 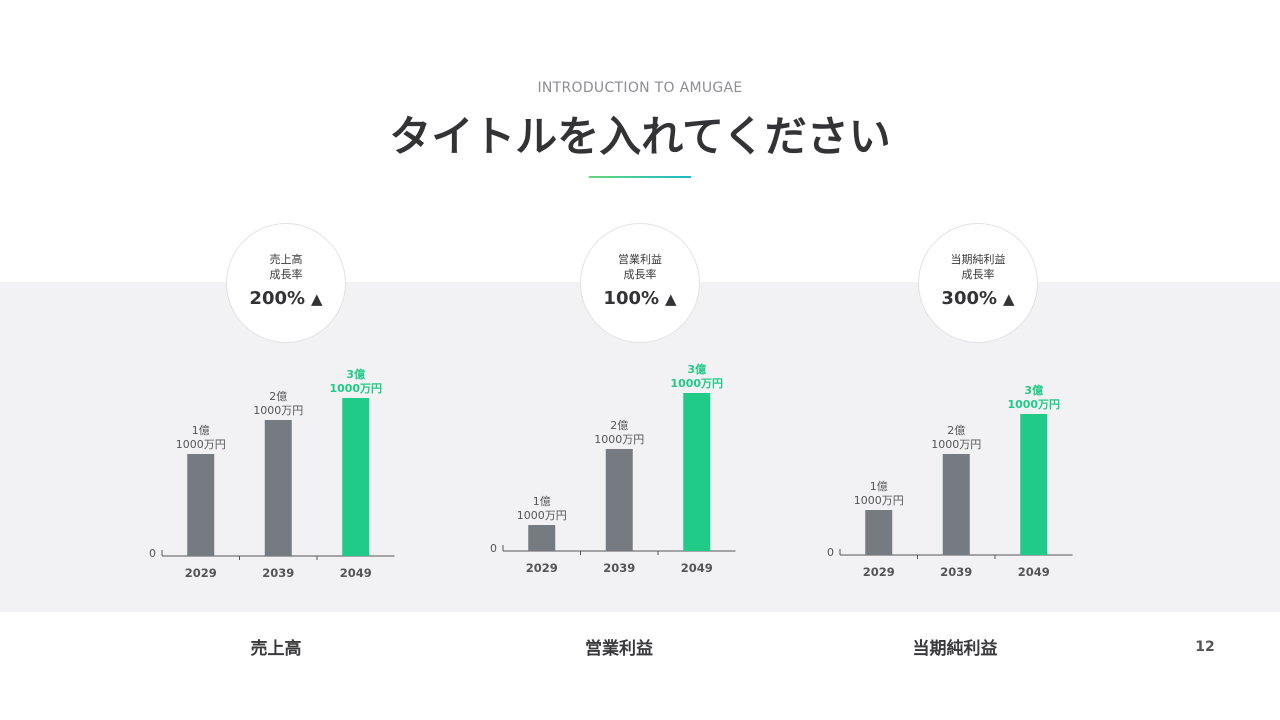 What do you see at coordinates (640, 88) in the screenshot?
I see `slide-subtitle: INTRODUCTION TO AMUGAE` at bounding box center [640, 88].